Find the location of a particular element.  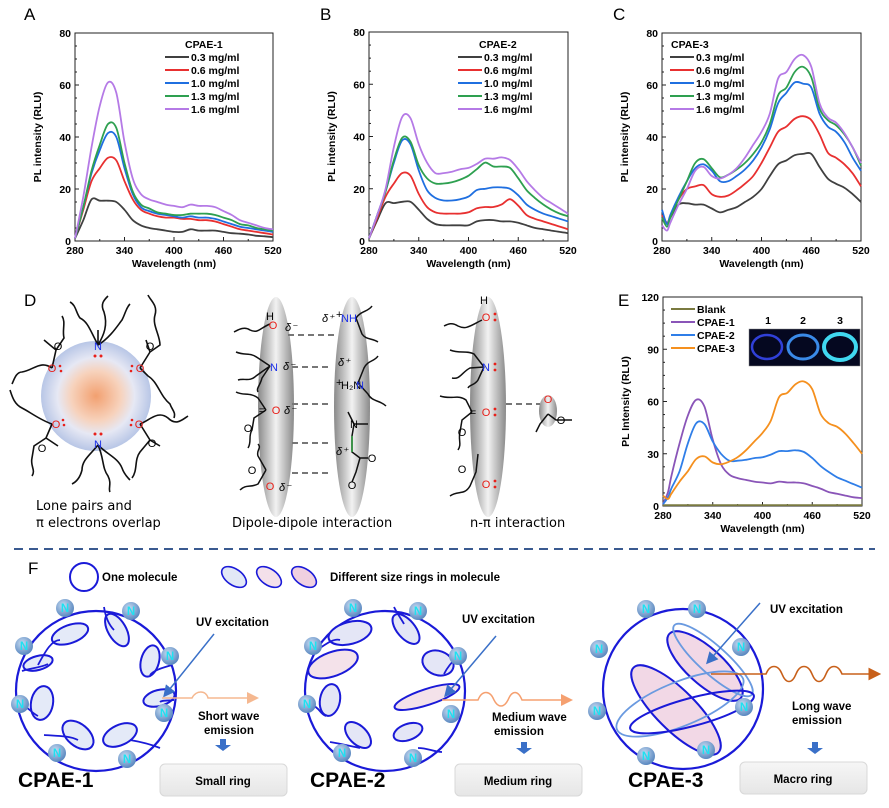

emission-label-line1: Long wave is located at coordinates (821, 707).